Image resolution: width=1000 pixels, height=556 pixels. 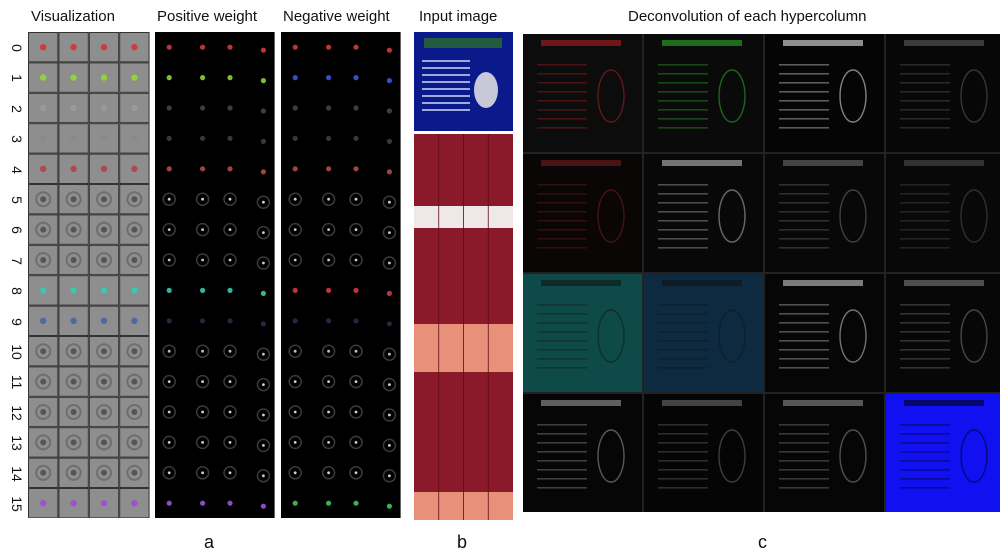 I want to click on input-image-panel, so click(x=463, y=276).